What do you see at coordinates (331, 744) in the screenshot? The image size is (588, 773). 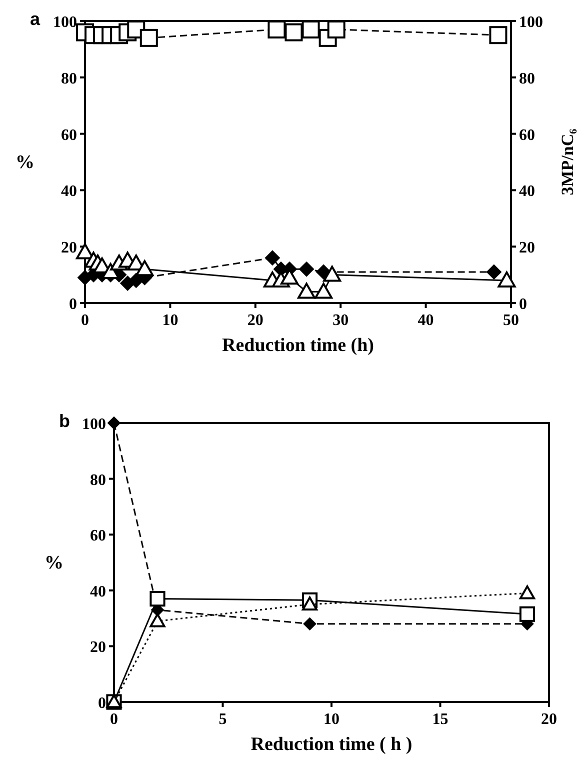 I see `x-axis-title: Reduction time ( h )` at bounding box center [331, 744].